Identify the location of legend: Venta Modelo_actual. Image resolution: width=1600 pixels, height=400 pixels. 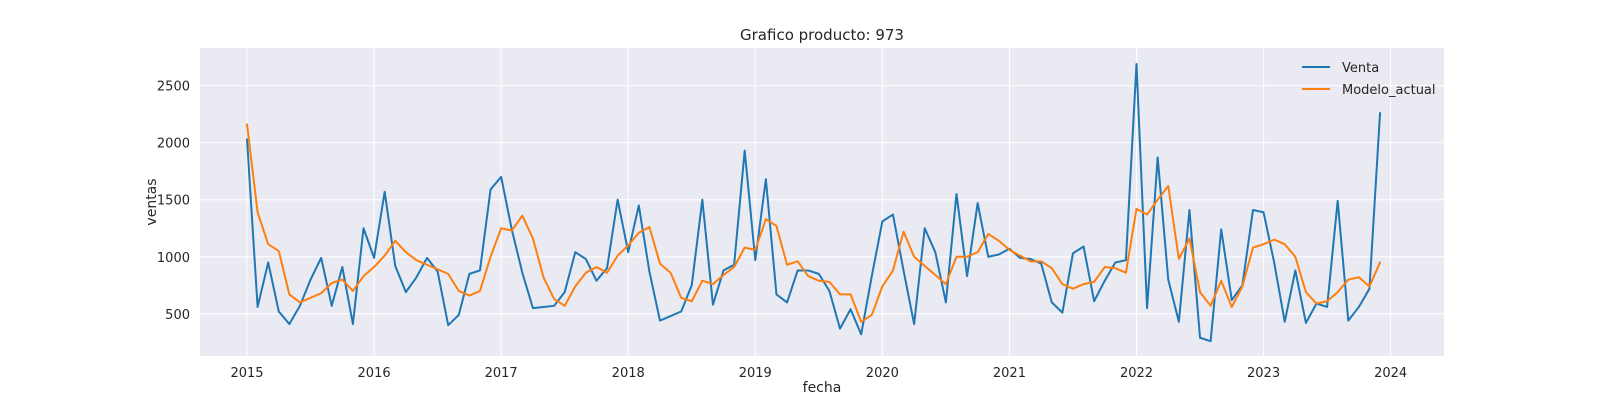
(1369, 79).